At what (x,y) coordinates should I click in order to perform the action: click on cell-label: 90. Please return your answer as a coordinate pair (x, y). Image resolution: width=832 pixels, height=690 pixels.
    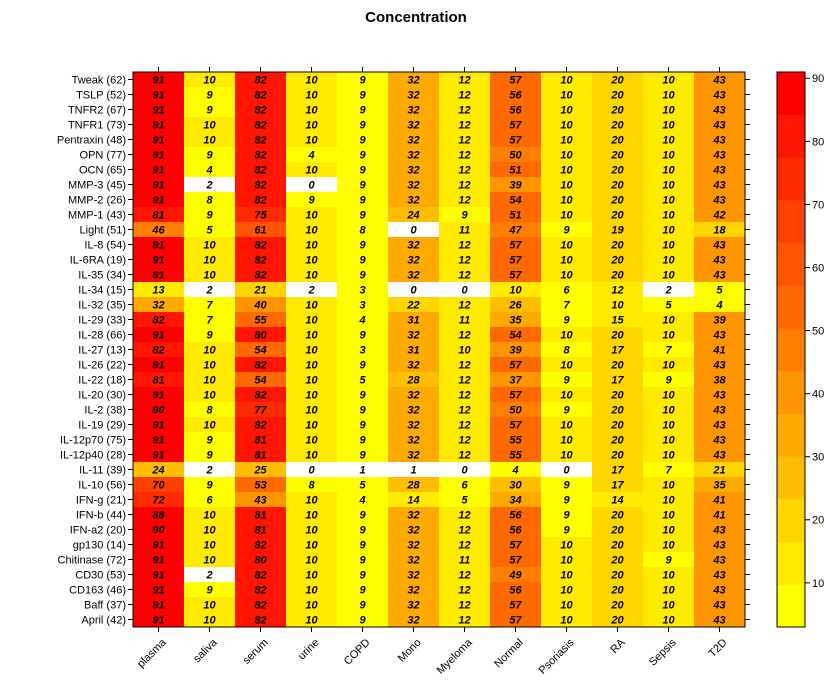
    Looking at the image, I should click on (158, 530).